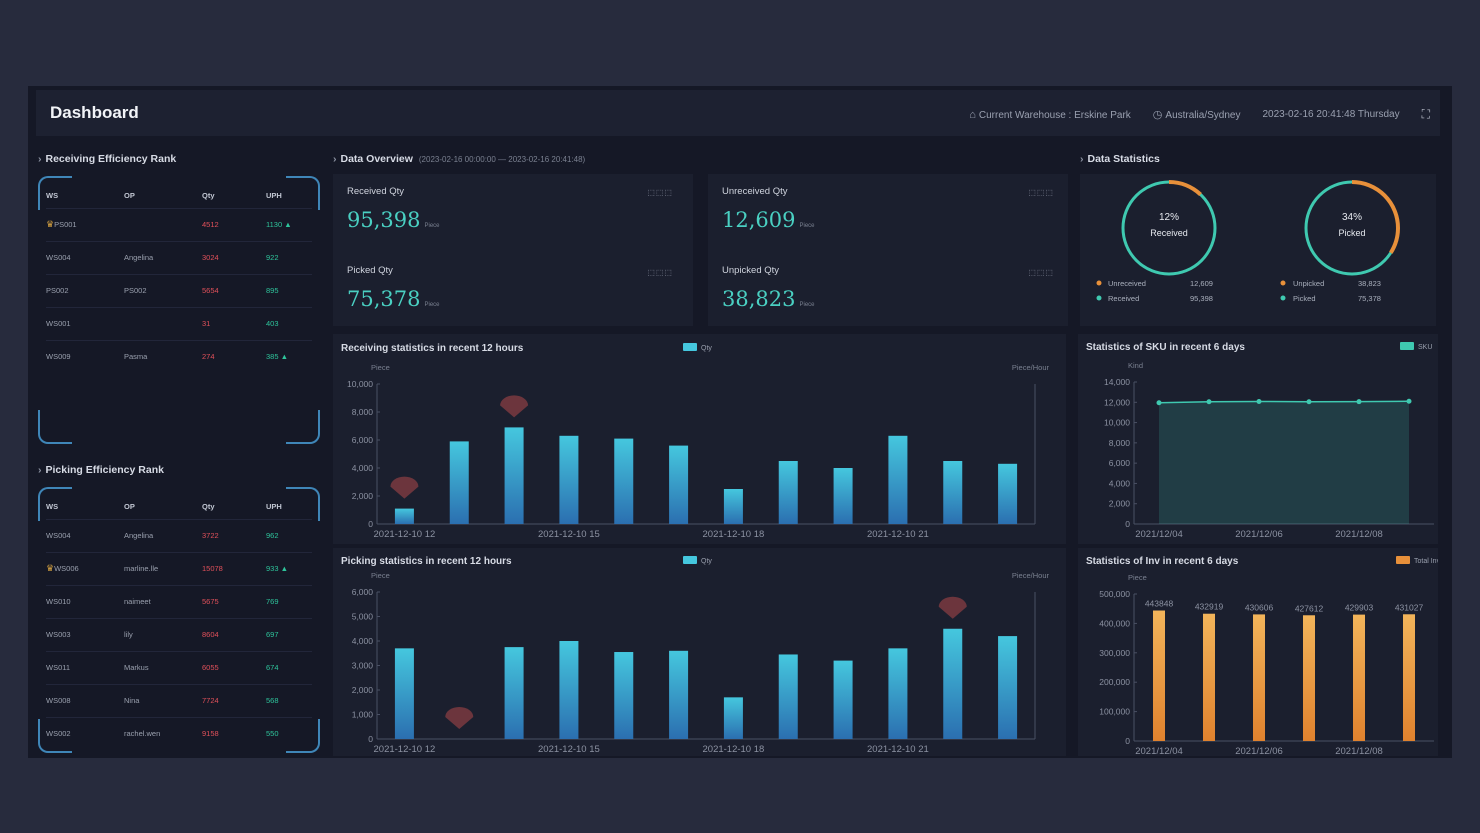 This screenshot has width=1480, height=833. I want to click on legend-label: Total Inv, so click(1426, 561).